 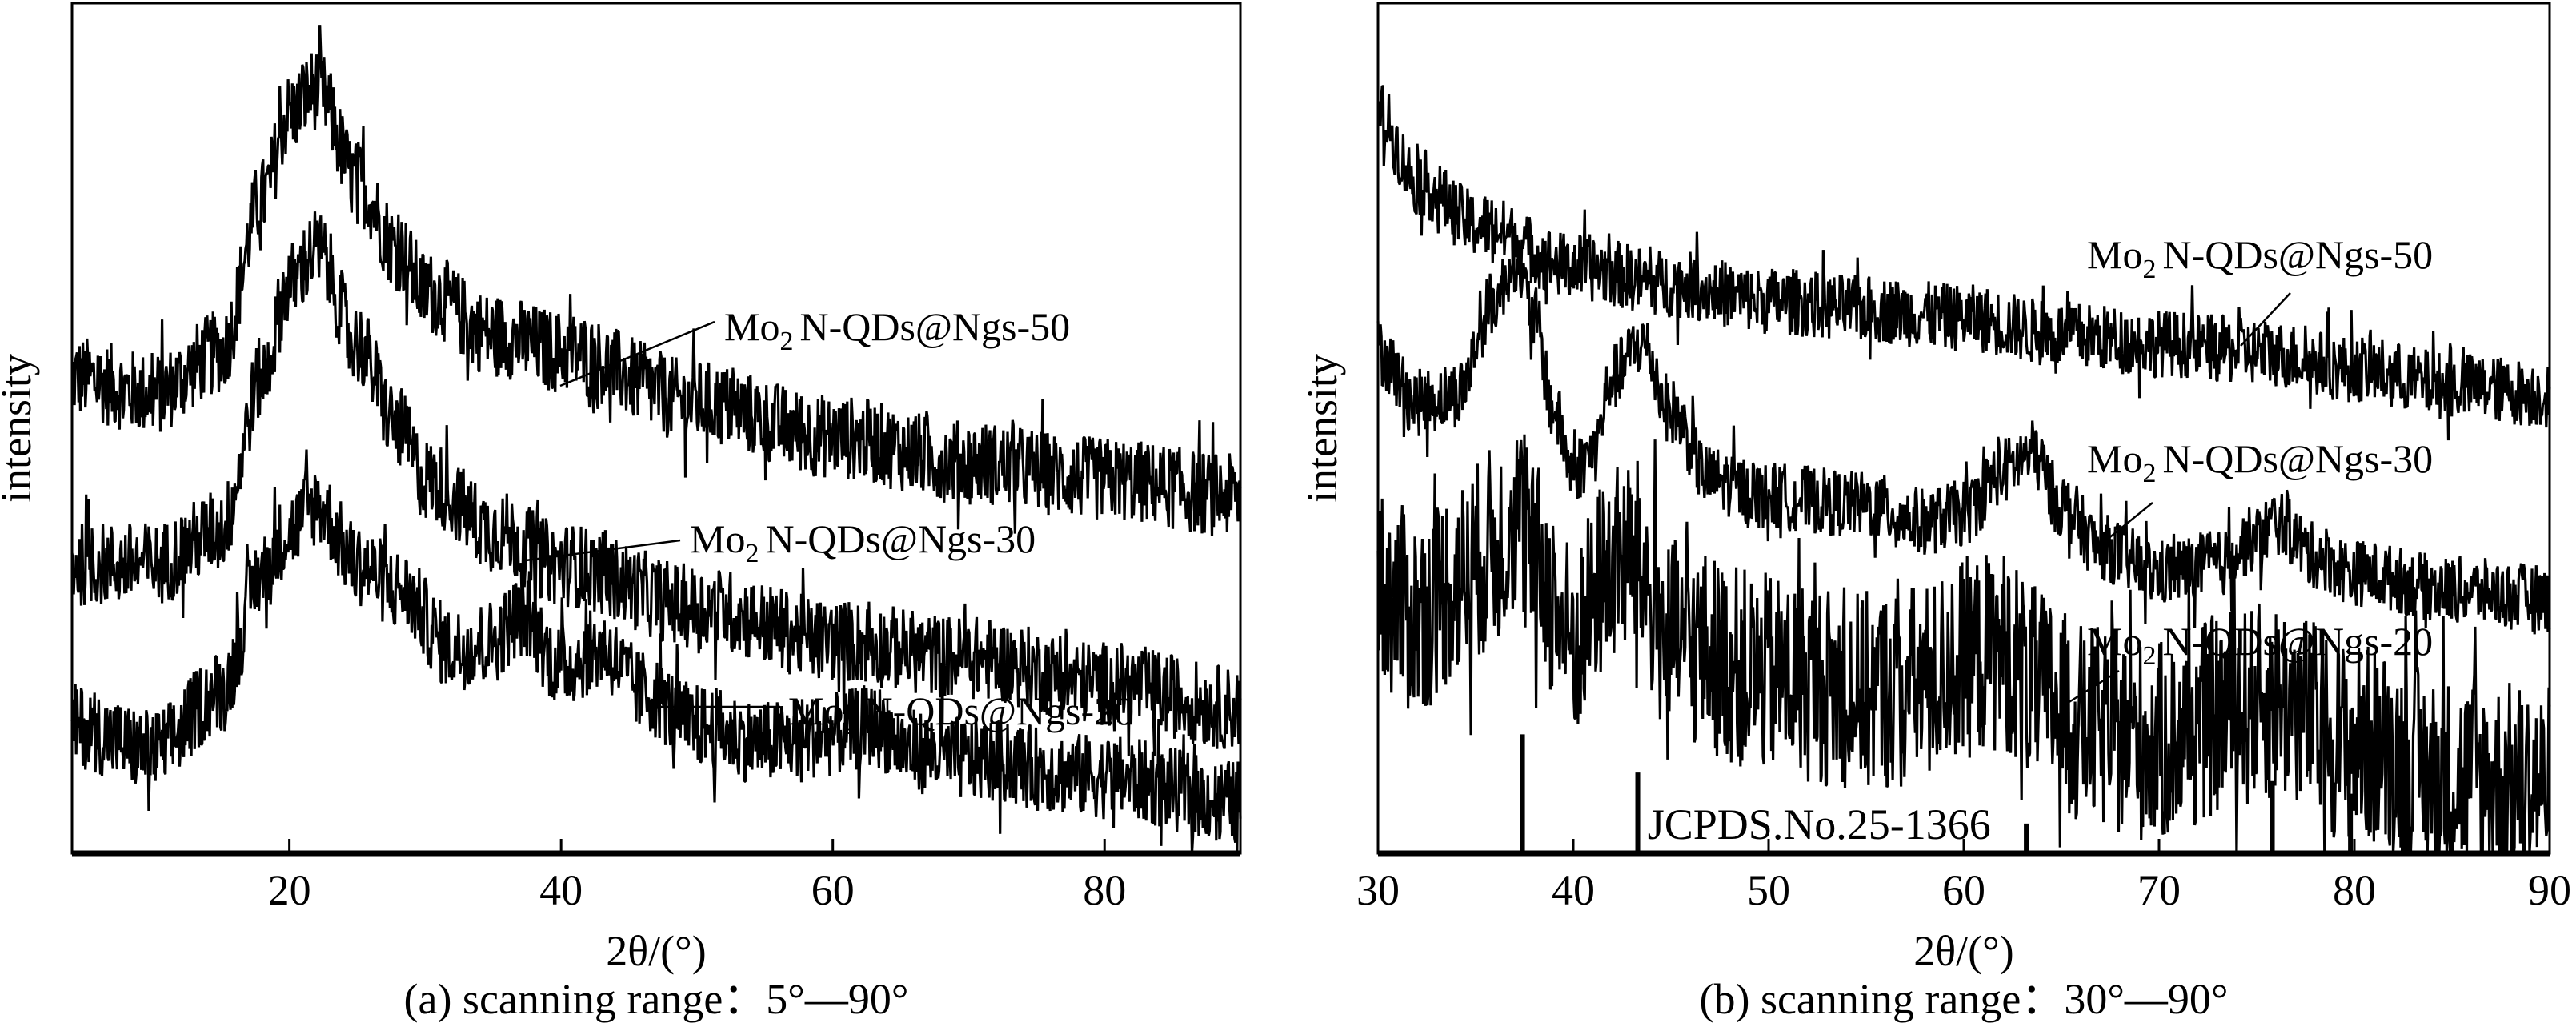 What do you see at coordinates (289, 890) in the screenshot?
I see `x-tick-label: 20` at bounding box center [289, 890].